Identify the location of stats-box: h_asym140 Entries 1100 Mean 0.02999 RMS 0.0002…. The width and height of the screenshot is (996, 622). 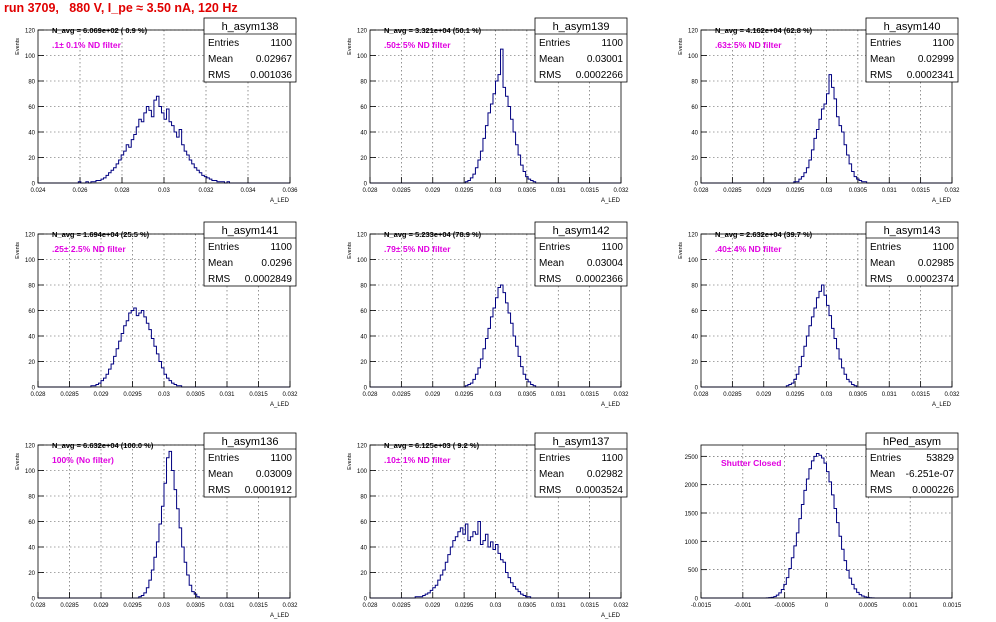
(912, 50).